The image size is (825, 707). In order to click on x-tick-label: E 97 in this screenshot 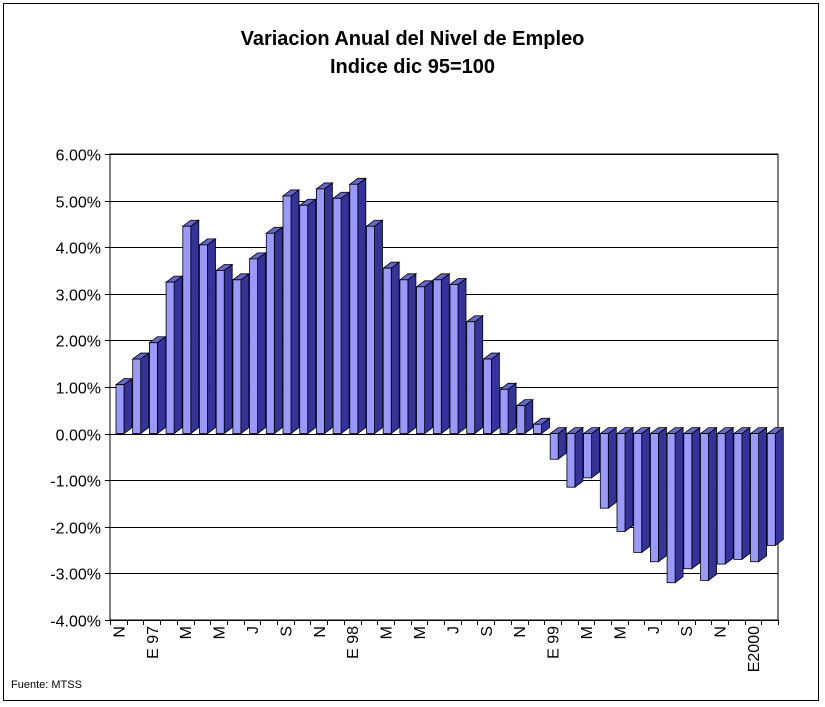, I will do `click(153, 642)`.